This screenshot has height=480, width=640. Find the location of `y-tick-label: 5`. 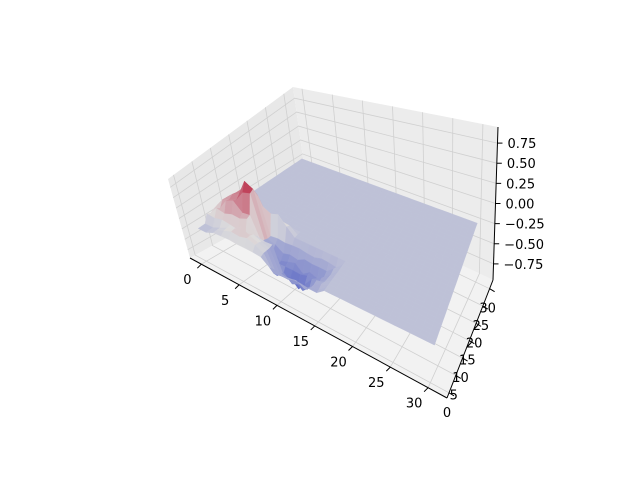

y-tick-label: 5 is located at coordinates (454, 395).